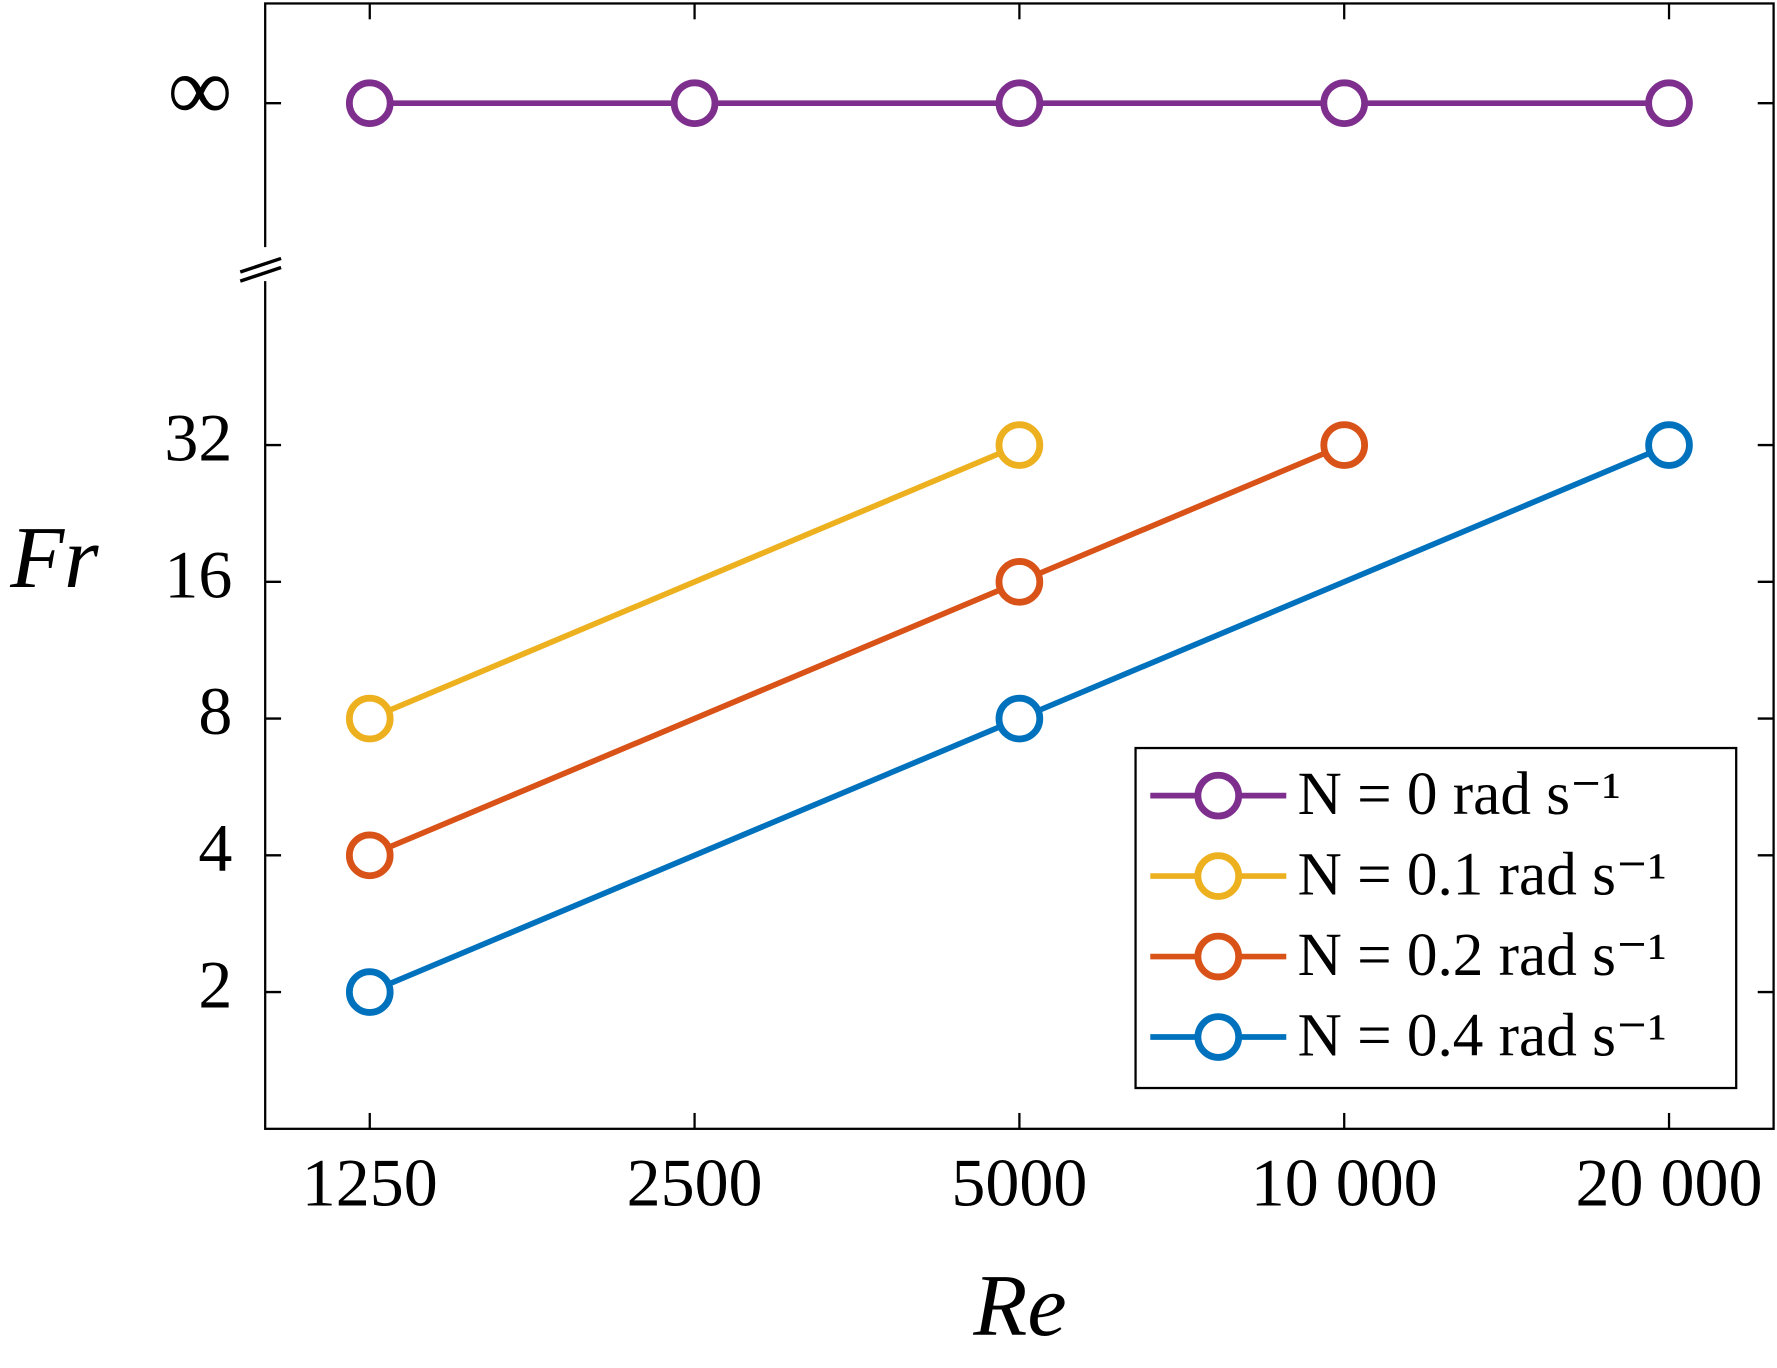 The height and width of the screenshot is (1368, 1777). Describe the element at coordinates (370, 1183) in the screenshot. I see `x-tick-label: 1250` at that location.